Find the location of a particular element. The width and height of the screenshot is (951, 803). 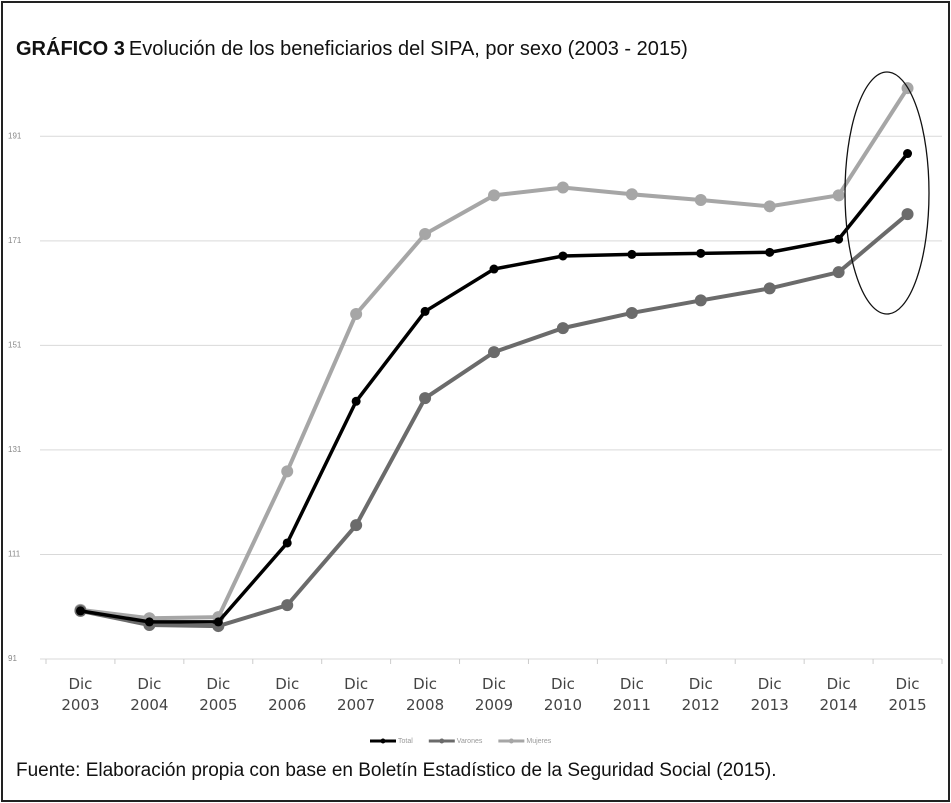

legend-label: Varones is located at coordinates (470, 741).